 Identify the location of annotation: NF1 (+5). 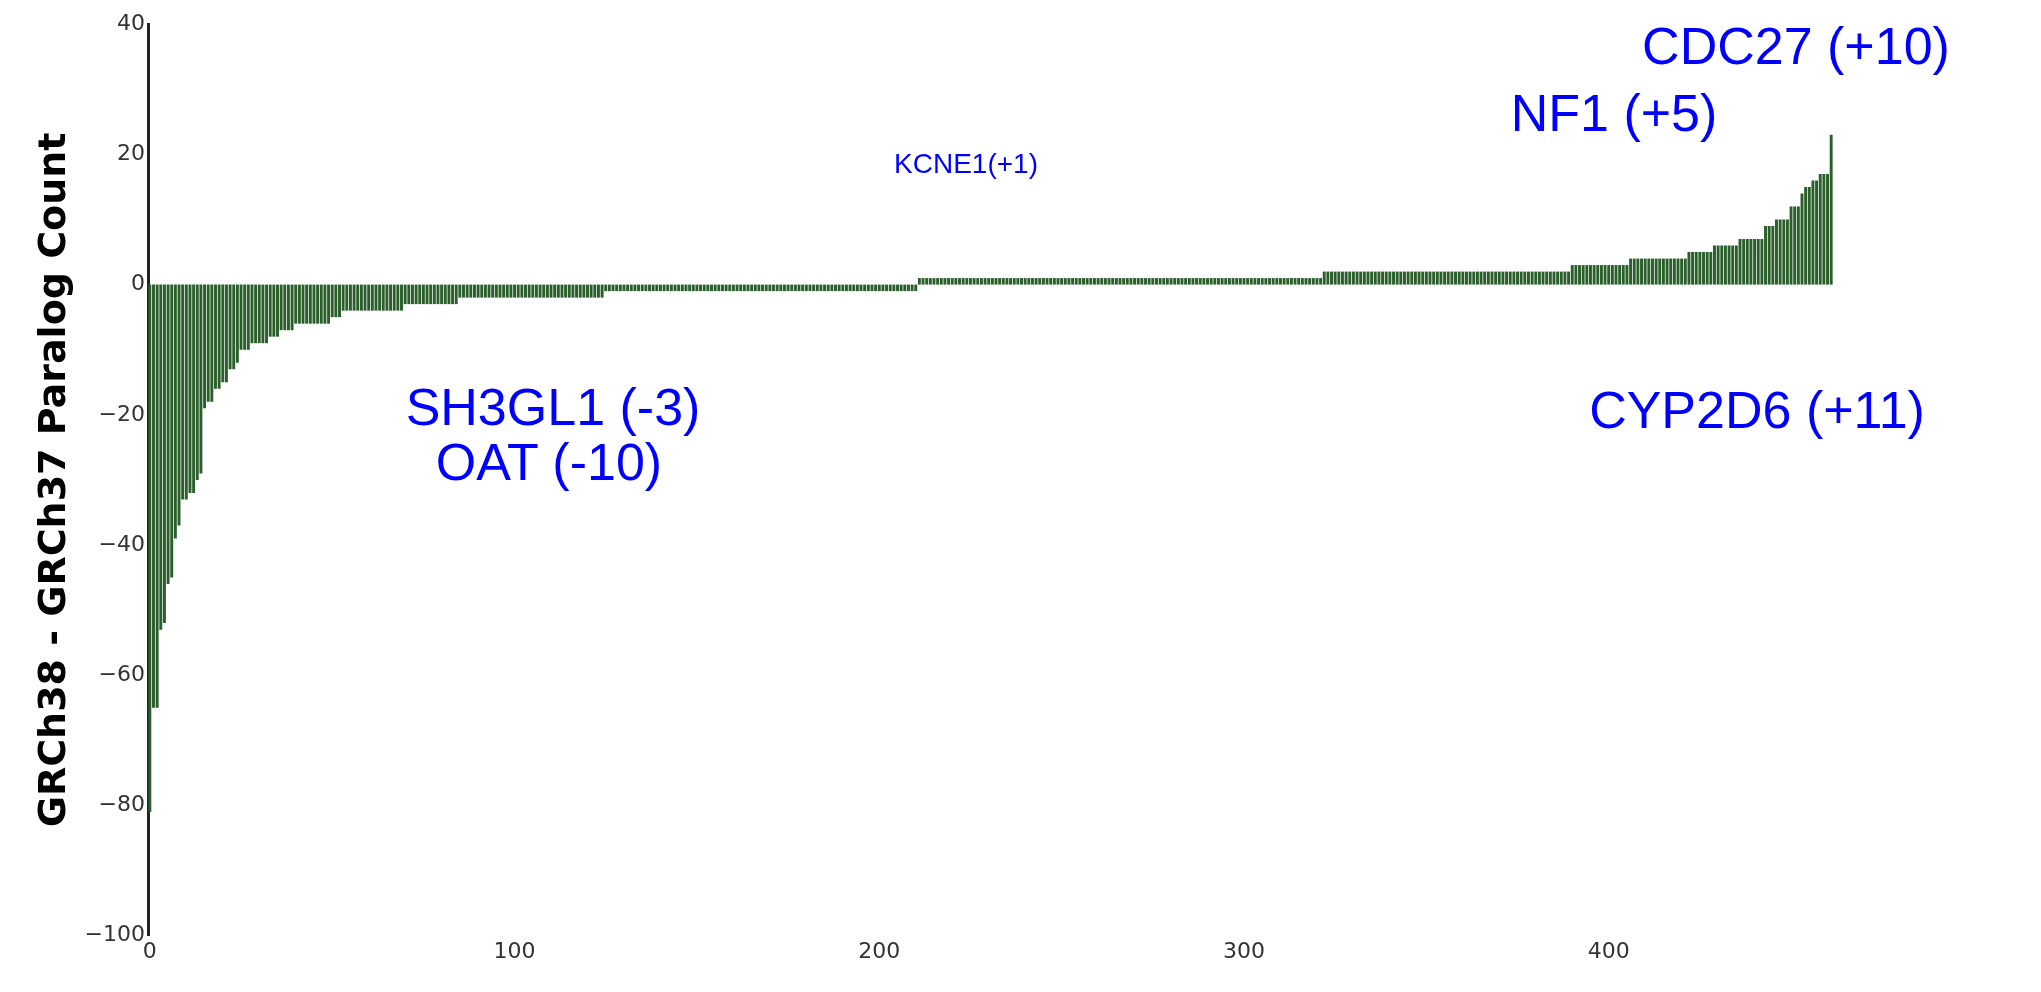
(1614, 113).